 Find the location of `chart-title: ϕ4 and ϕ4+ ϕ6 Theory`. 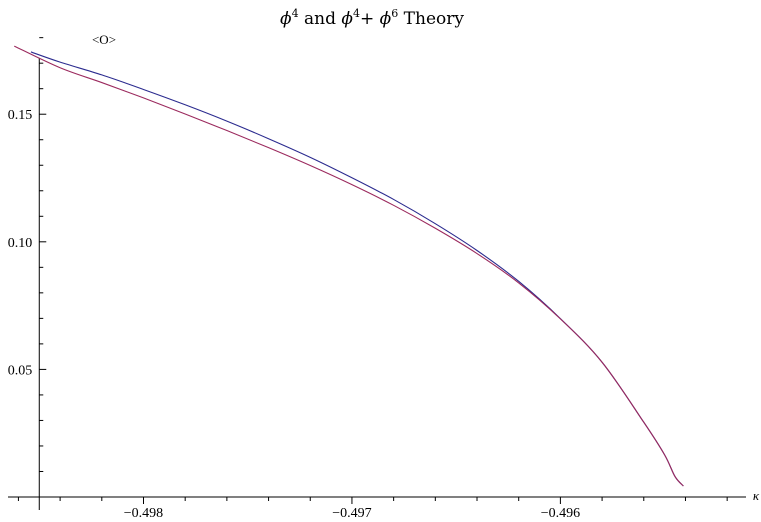

chart-title: ϕ4 and ϕ4+ ϕ6 Theory is located at coordinates (372, 18).